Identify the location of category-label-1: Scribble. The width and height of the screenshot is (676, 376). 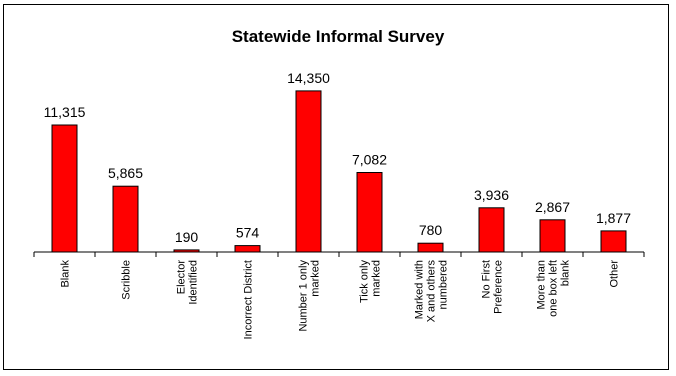
(127, 280).